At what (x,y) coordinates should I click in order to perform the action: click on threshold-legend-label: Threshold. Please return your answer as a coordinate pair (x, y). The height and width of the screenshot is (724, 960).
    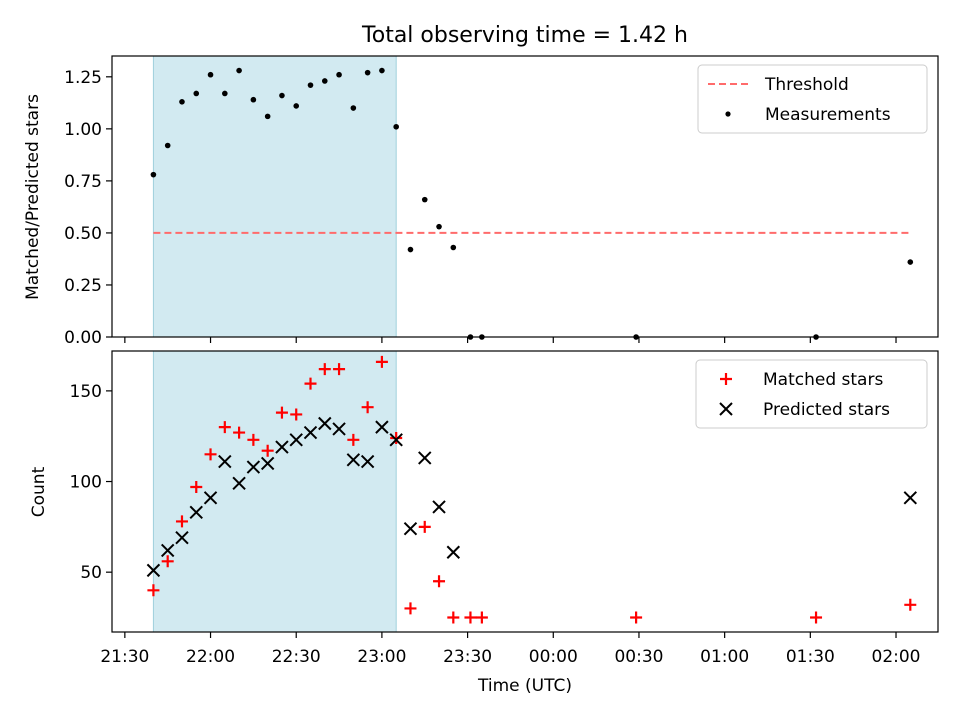
    Looking at the image, I should click on (806, 85).